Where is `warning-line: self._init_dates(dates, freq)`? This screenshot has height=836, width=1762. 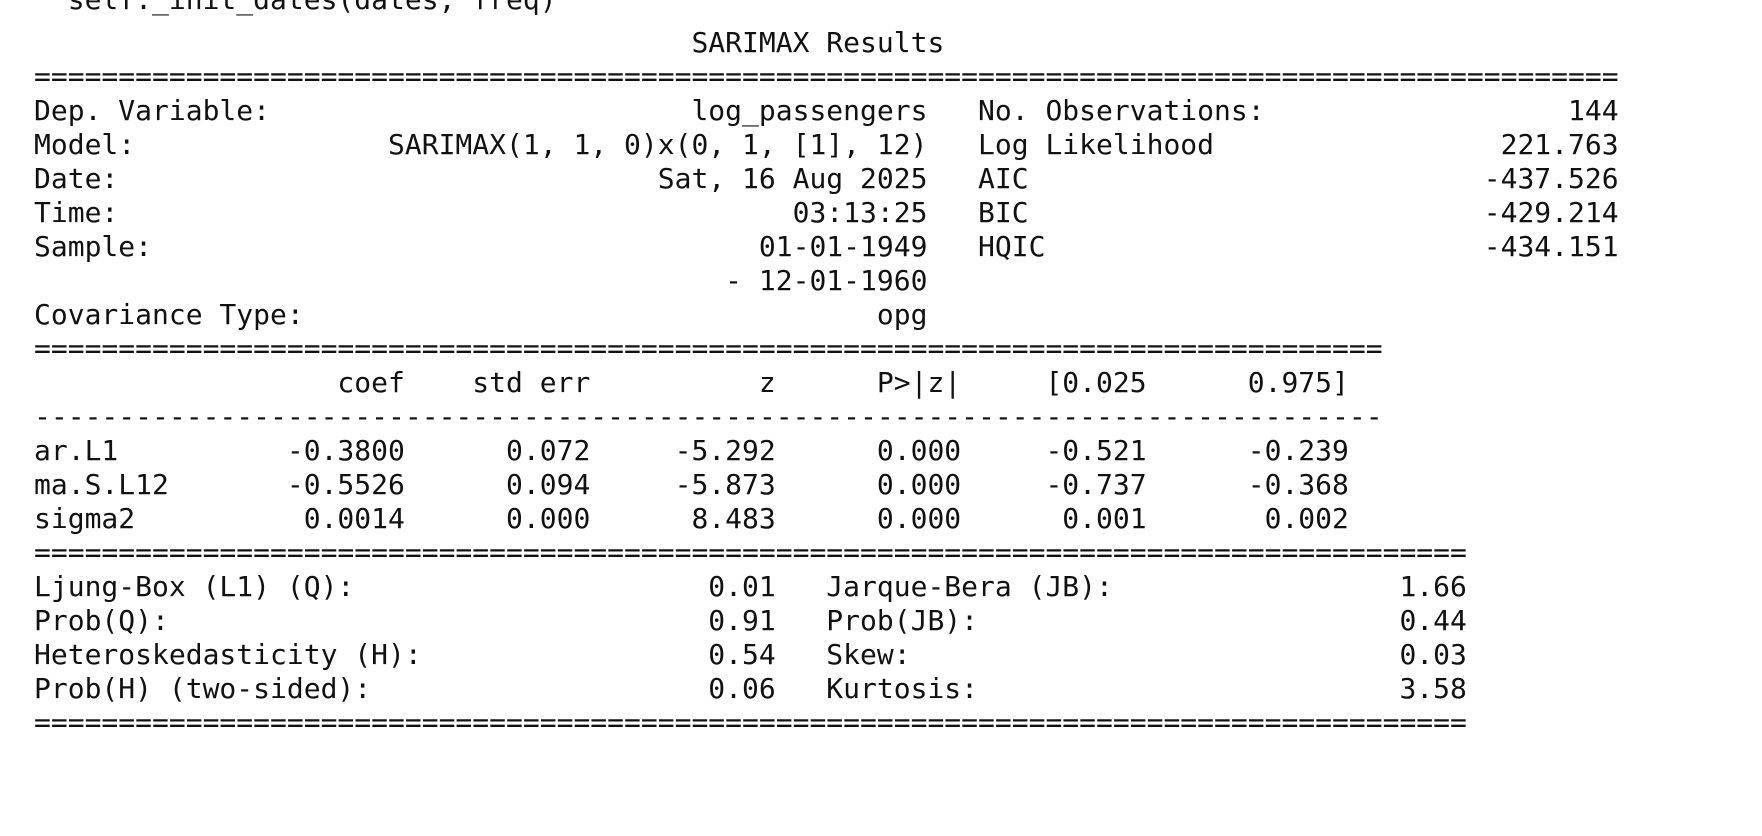
warning-line: self._init_dates(dates, freq) is located at coordinates (295, 8).